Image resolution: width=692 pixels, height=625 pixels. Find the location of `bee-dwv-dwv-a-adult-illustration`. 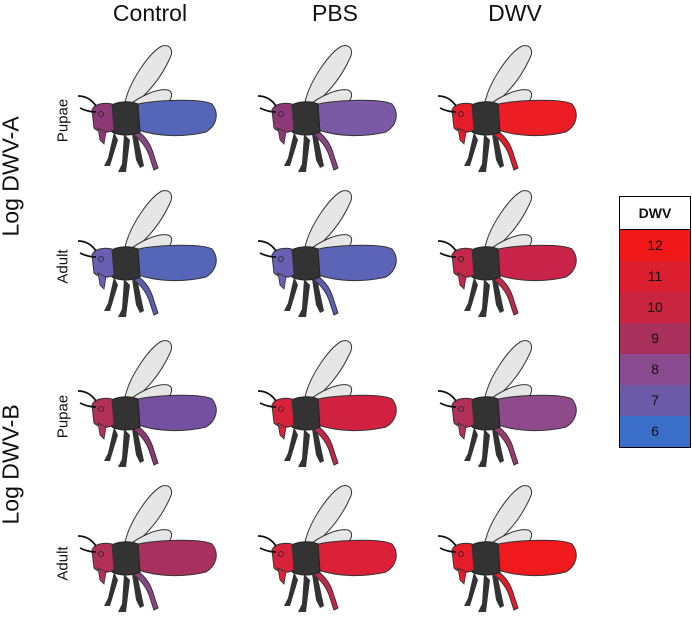

bee-dwv-dwv-a-adult-illustration is located at coordinates (507, 253).